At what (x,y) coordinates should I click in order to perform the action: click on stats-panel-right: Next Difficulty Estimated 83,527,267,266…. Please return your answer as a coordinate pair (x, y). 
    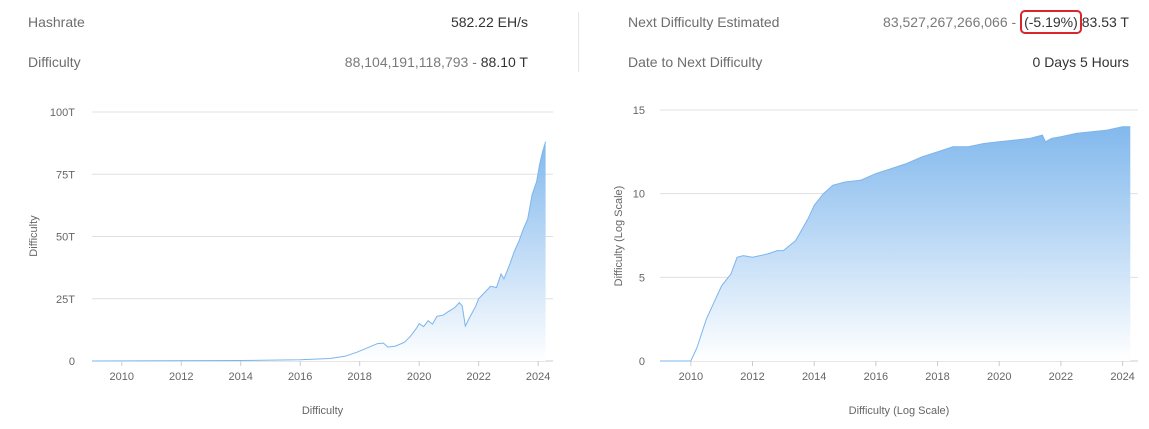
    Looking at the image, I should click on (874, 45).